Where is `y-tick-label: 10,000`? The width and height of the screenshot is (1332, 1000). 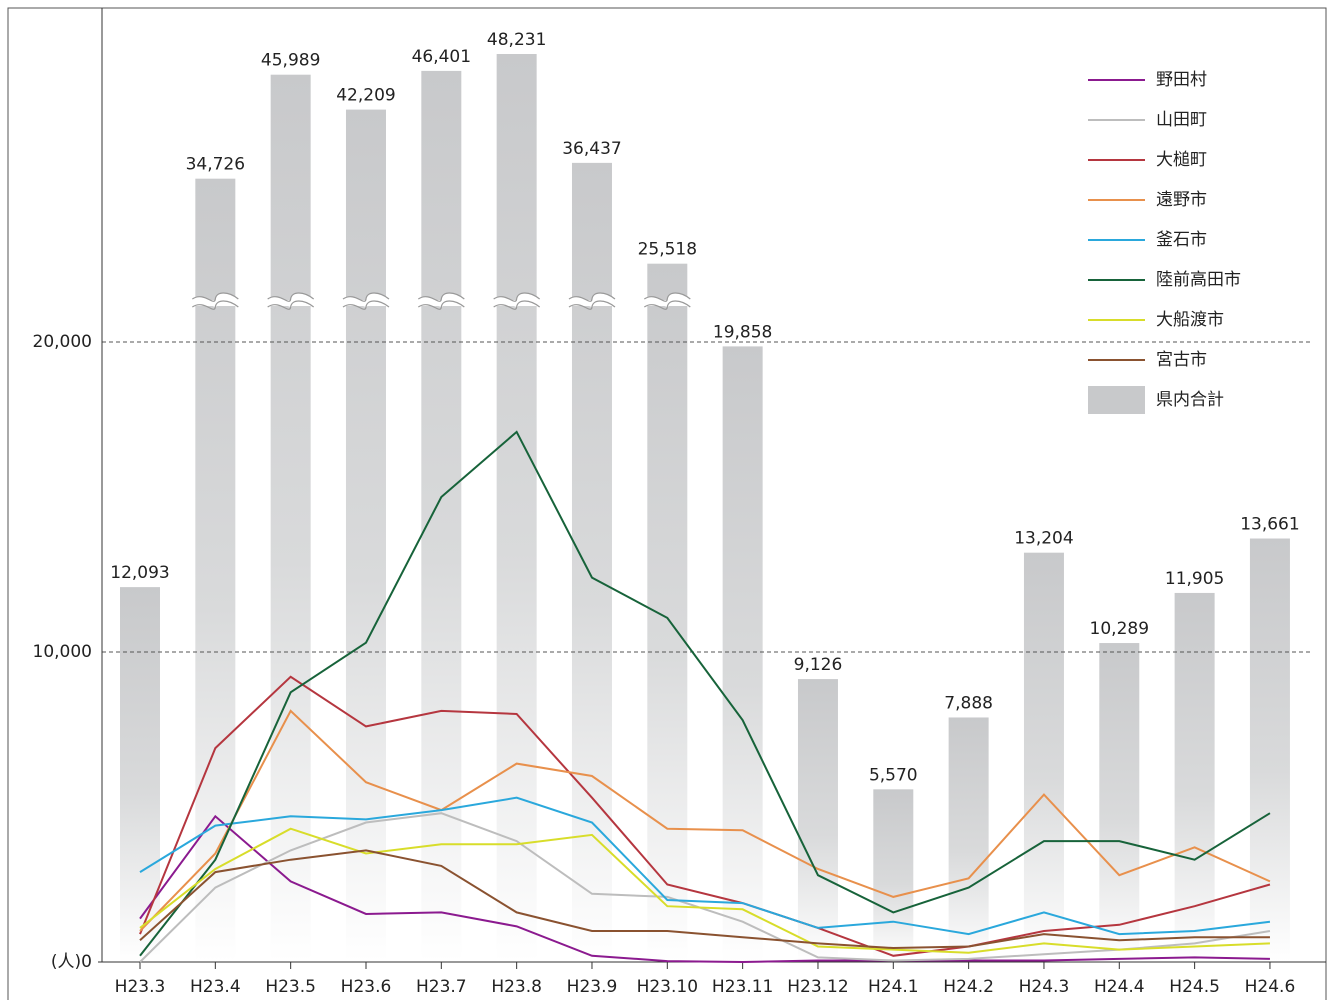 y-tick-label: 10,000 is located at coordinates (62, 652).